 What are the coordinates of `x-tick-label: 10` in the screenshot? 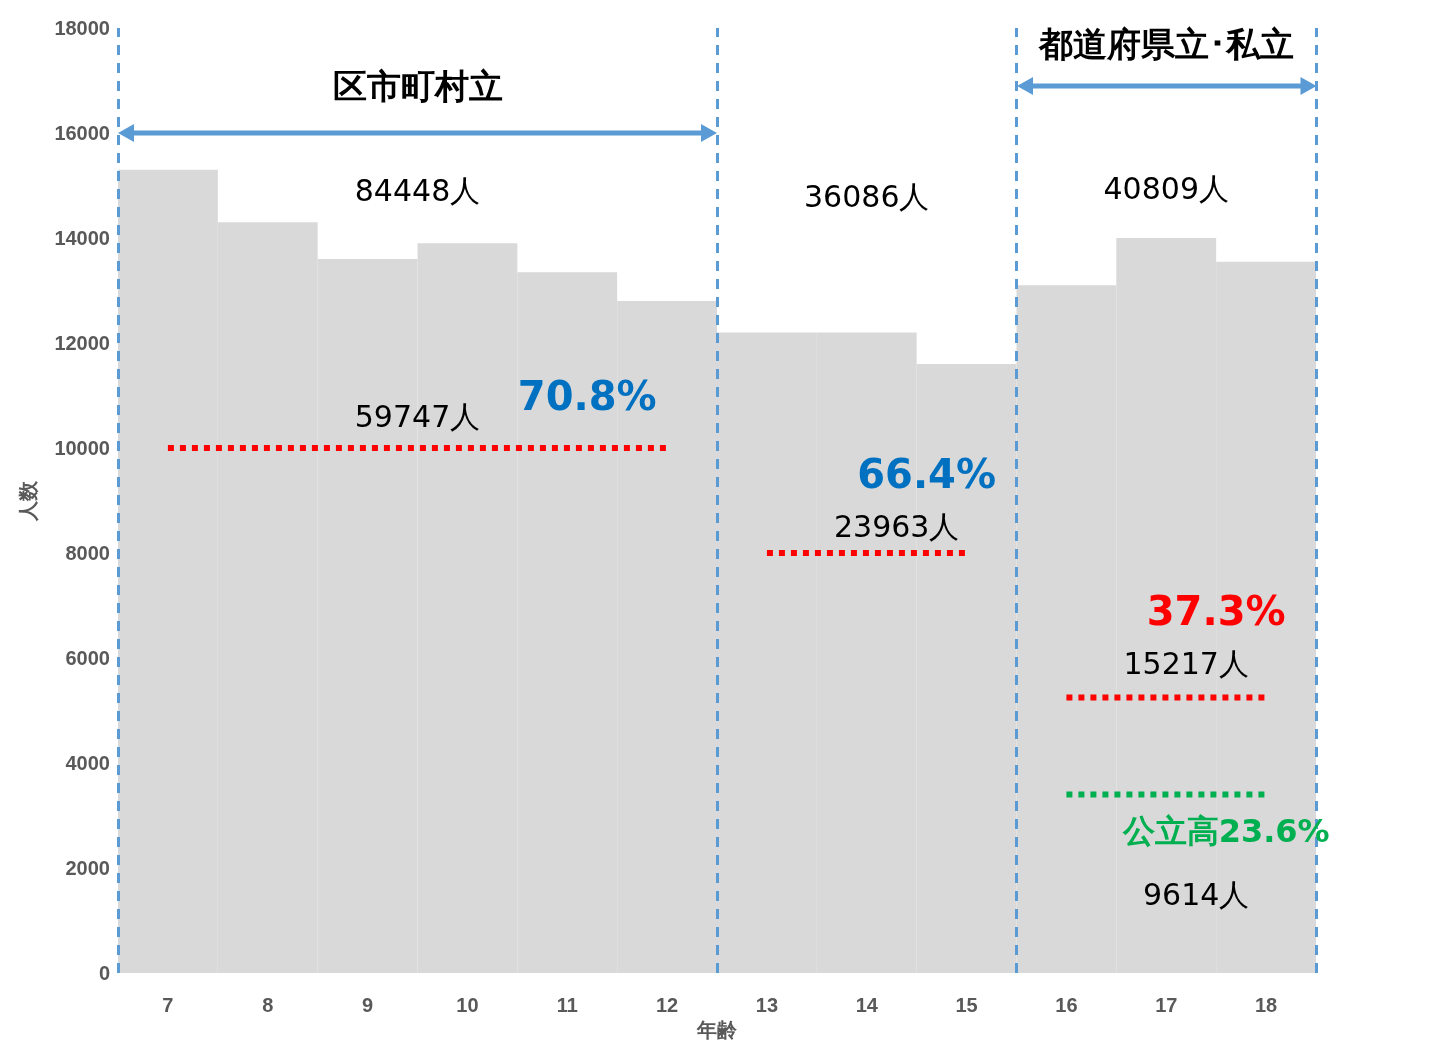 It's located at (467, 1005).